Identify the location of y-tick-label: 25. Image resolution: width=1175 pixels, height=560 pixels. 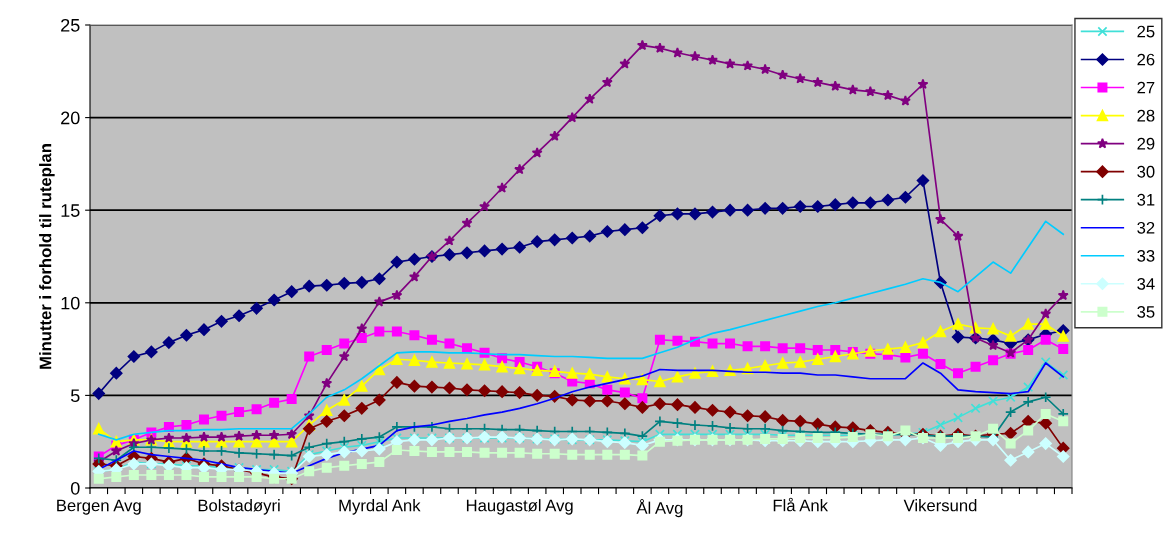
(70, 25).